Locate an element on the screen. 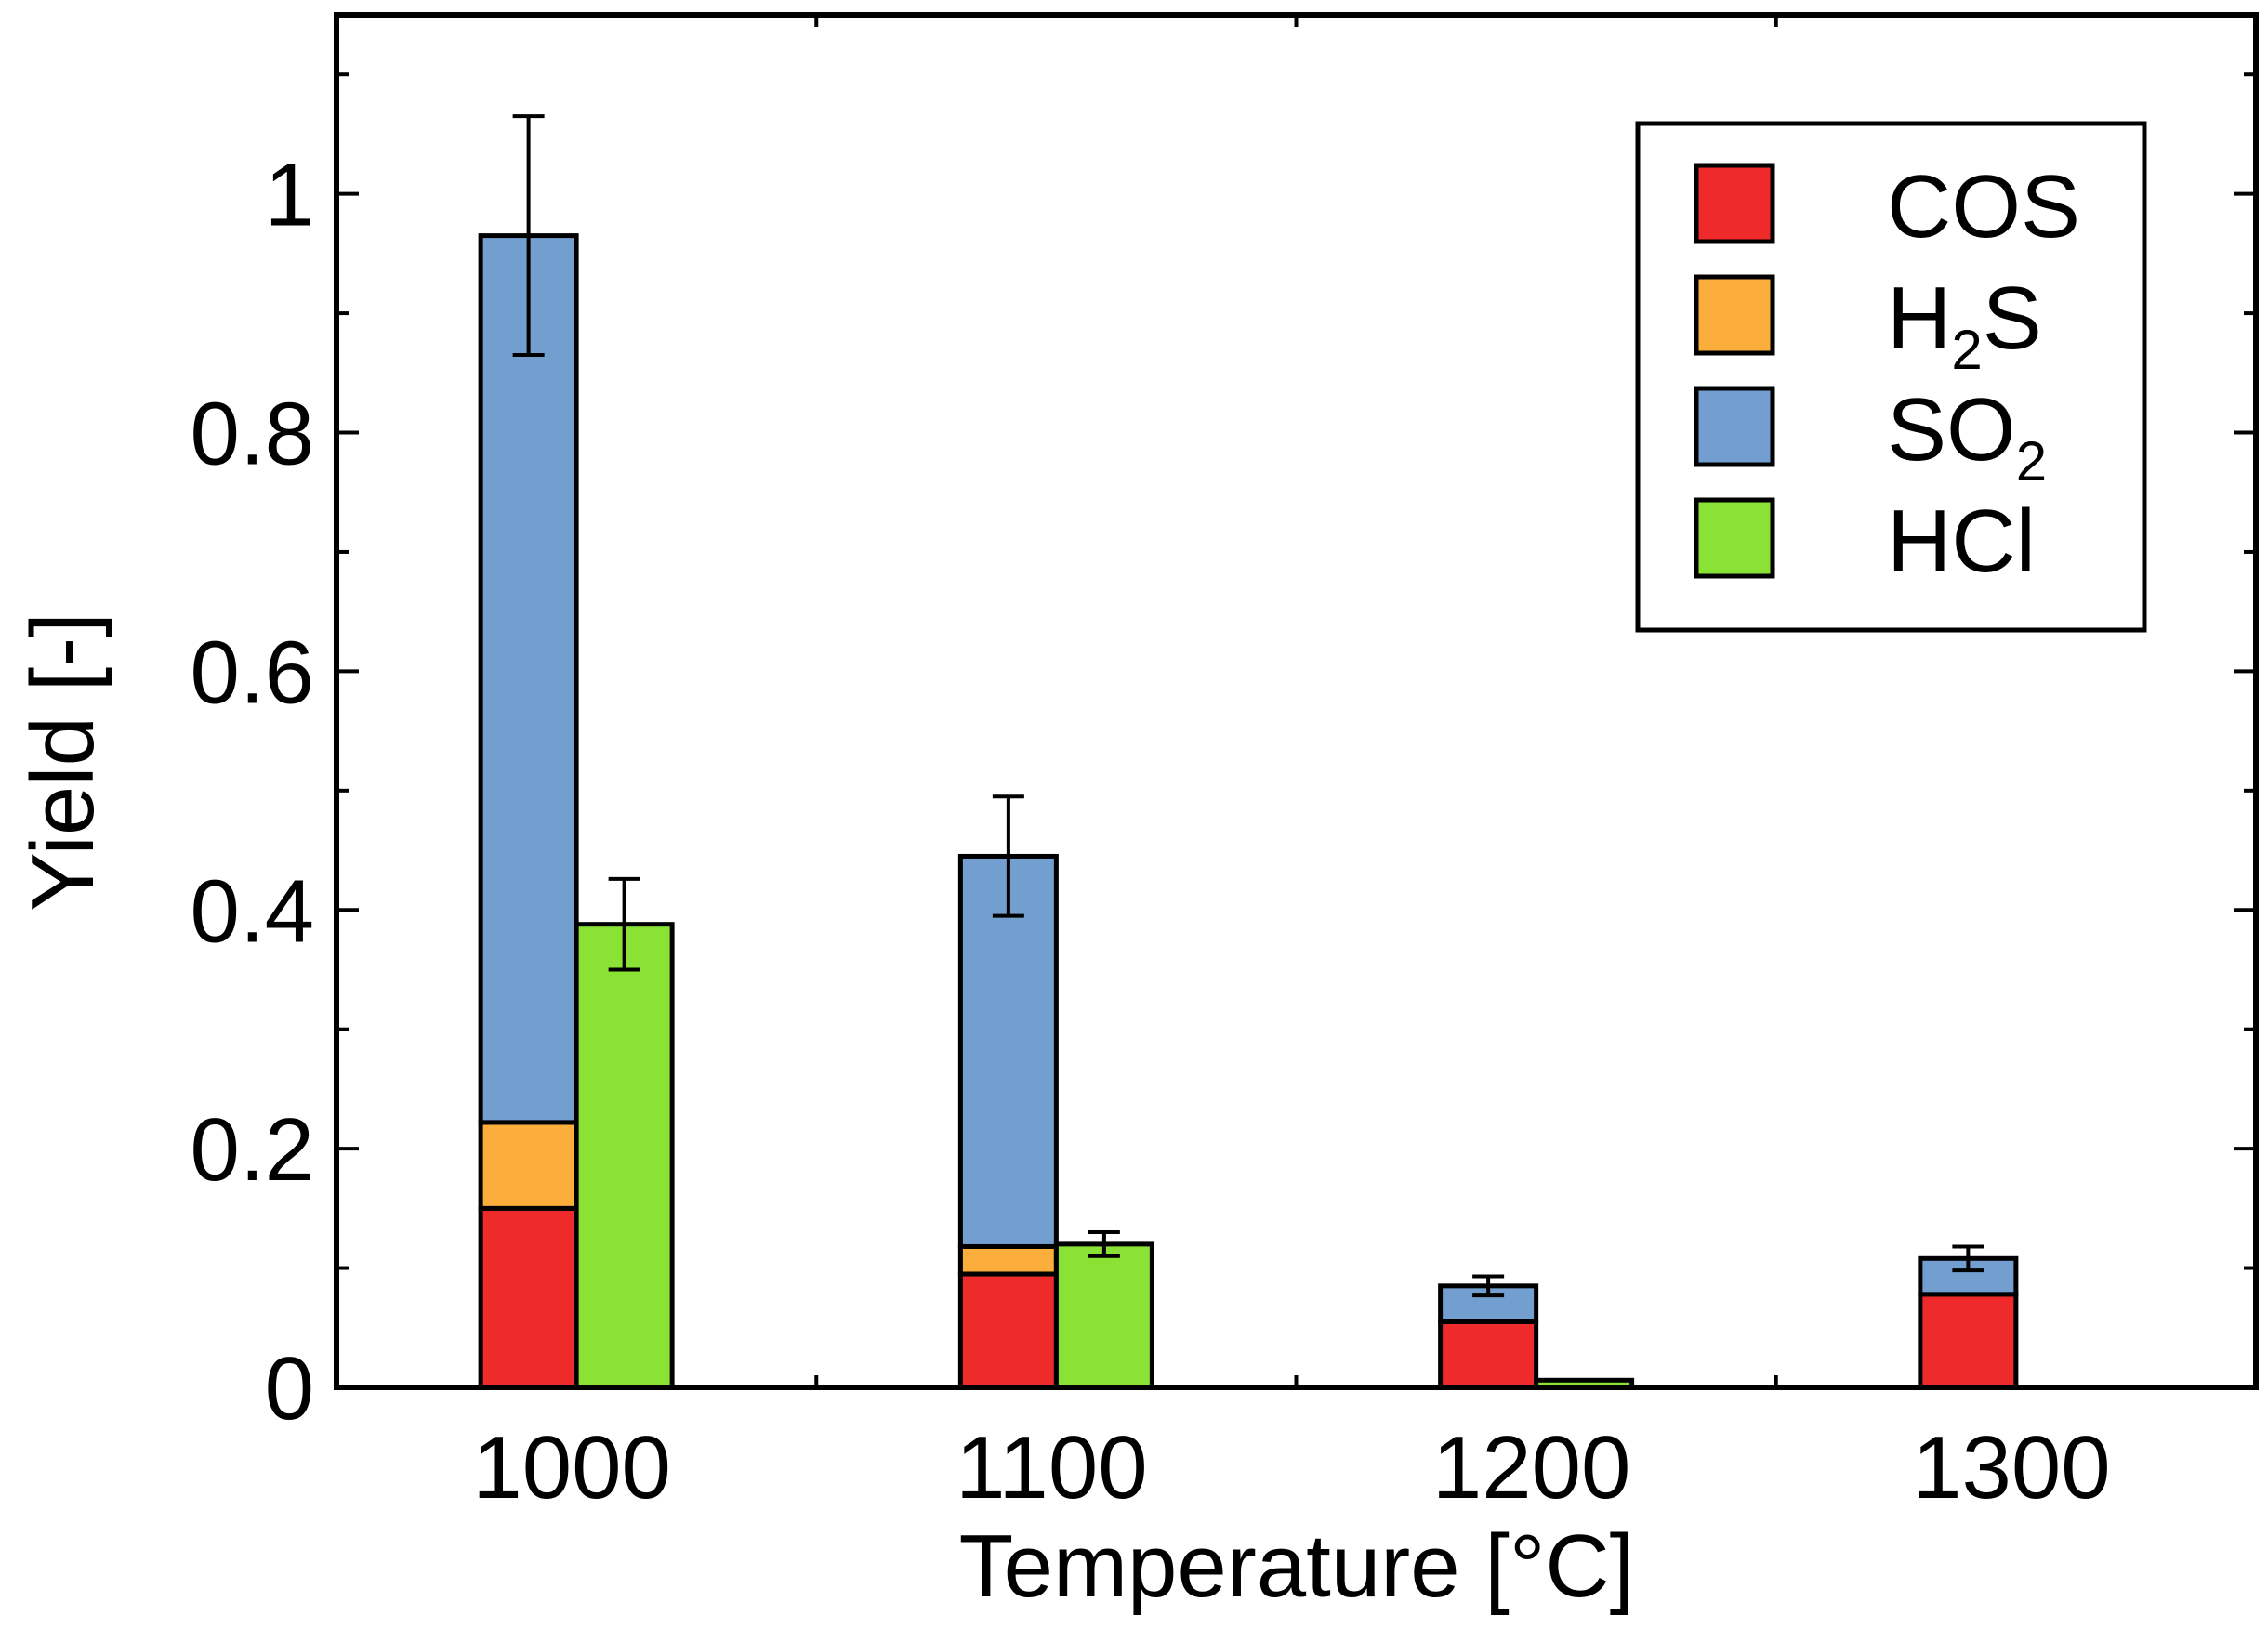 The width and height of the screenshot is (2268, 1628). y-axis-title: Yield [-] is located at coordinates (63, 762).